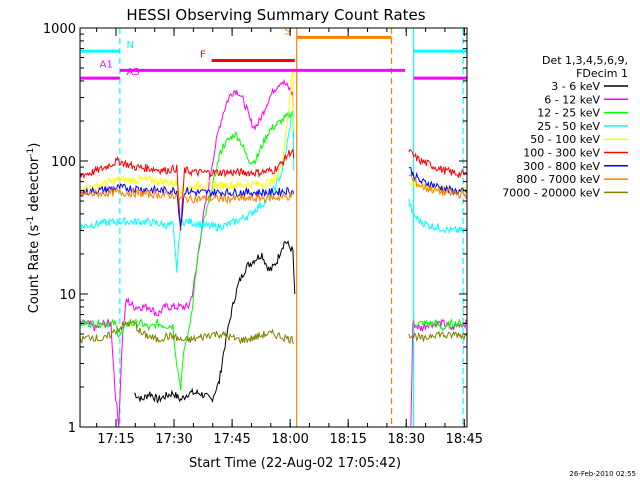 The height and width of the screenshot is (480, 640). I want to click on x-tick-label: 17:45, so click(231, 439).